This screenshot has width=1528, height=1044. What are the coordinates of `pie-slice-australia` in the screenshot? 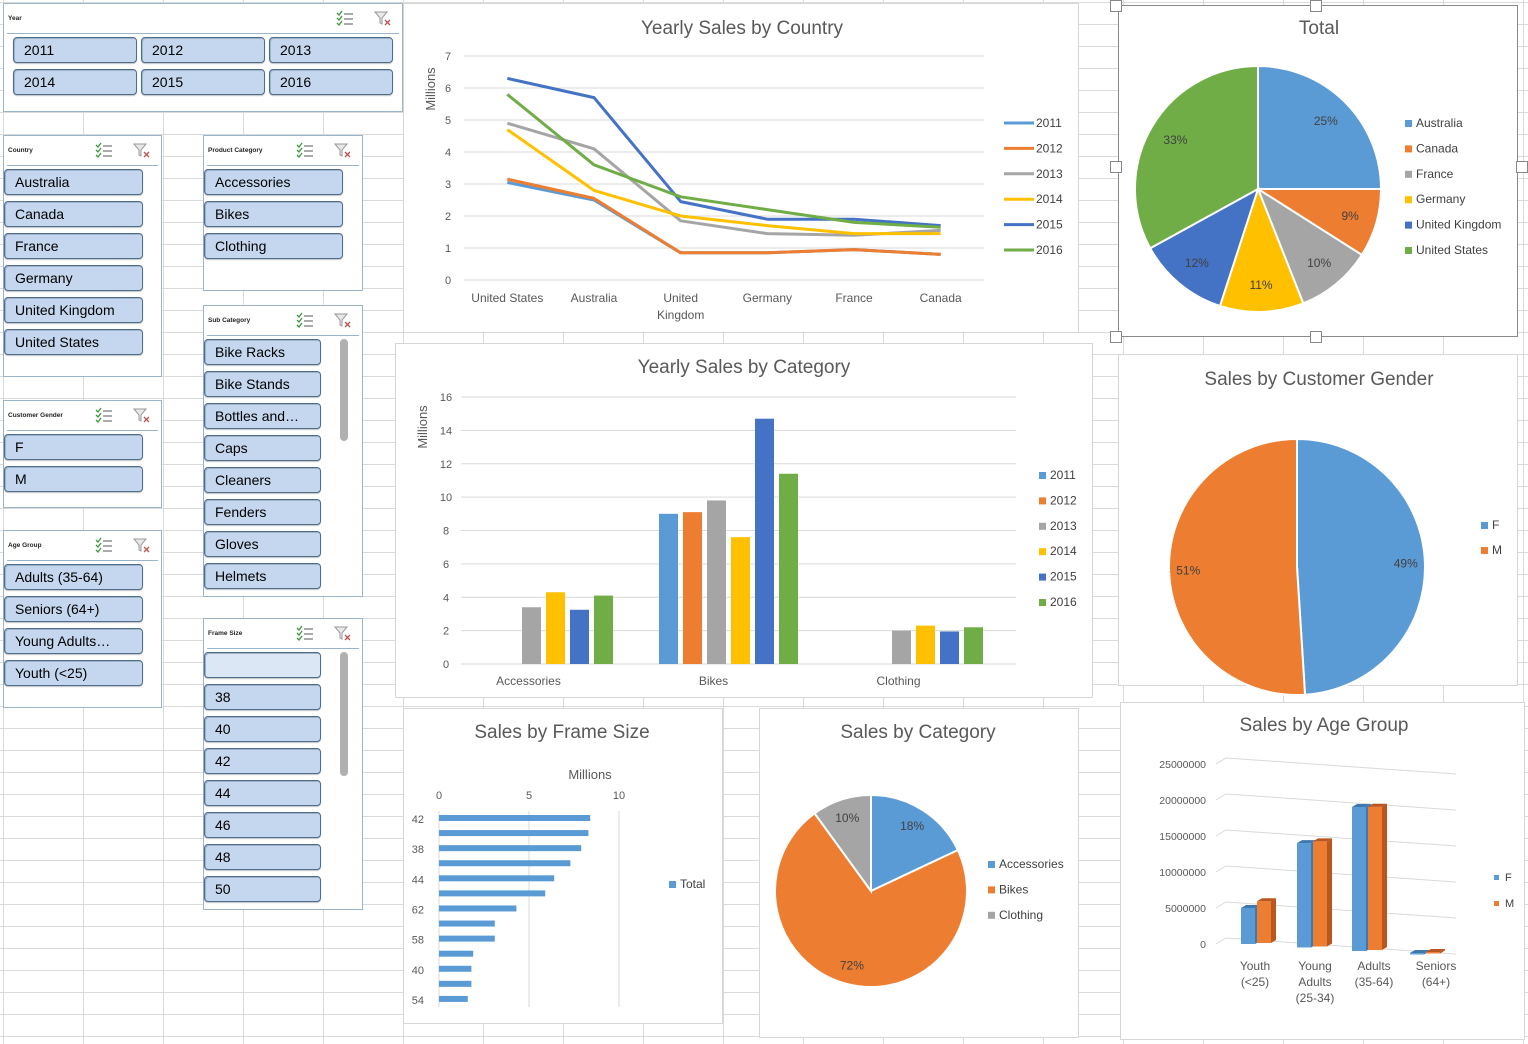 It's located at (1320, 127).